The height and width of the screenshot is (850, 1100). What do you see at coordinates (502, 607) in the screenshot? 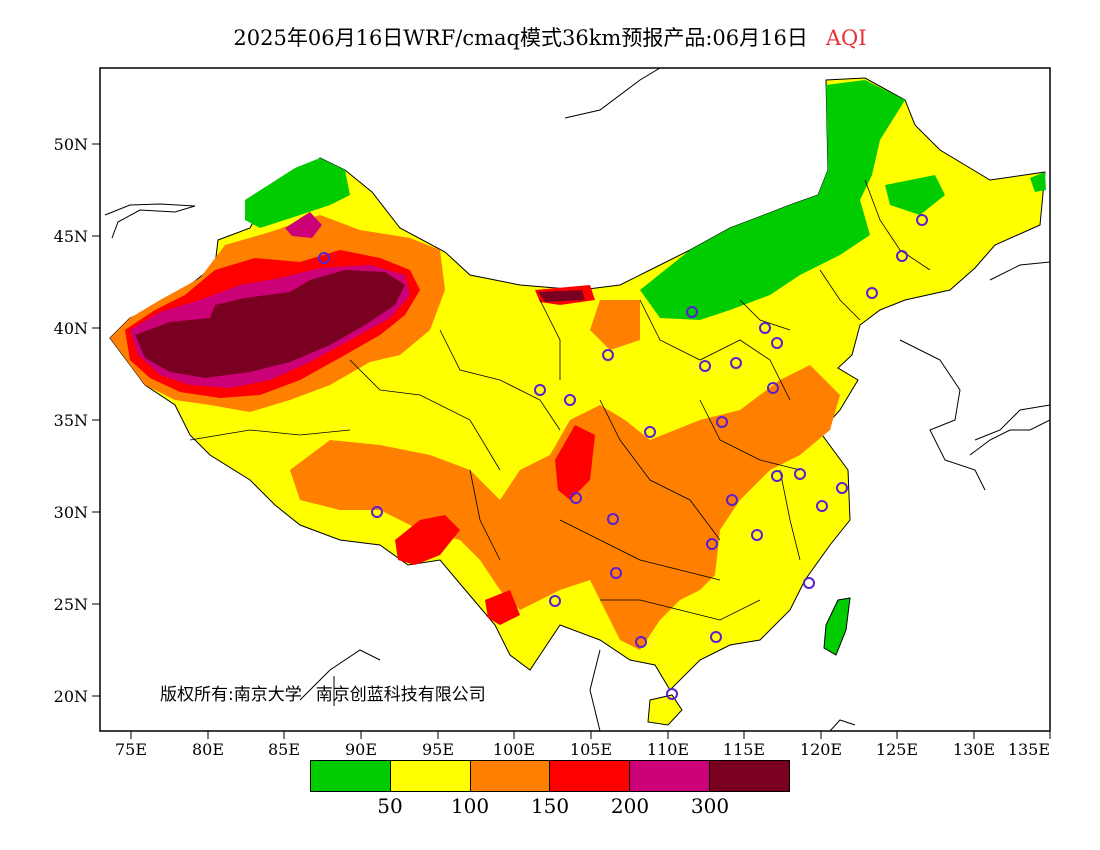
I see `red-yunnan` at bounding box center [502, 607].